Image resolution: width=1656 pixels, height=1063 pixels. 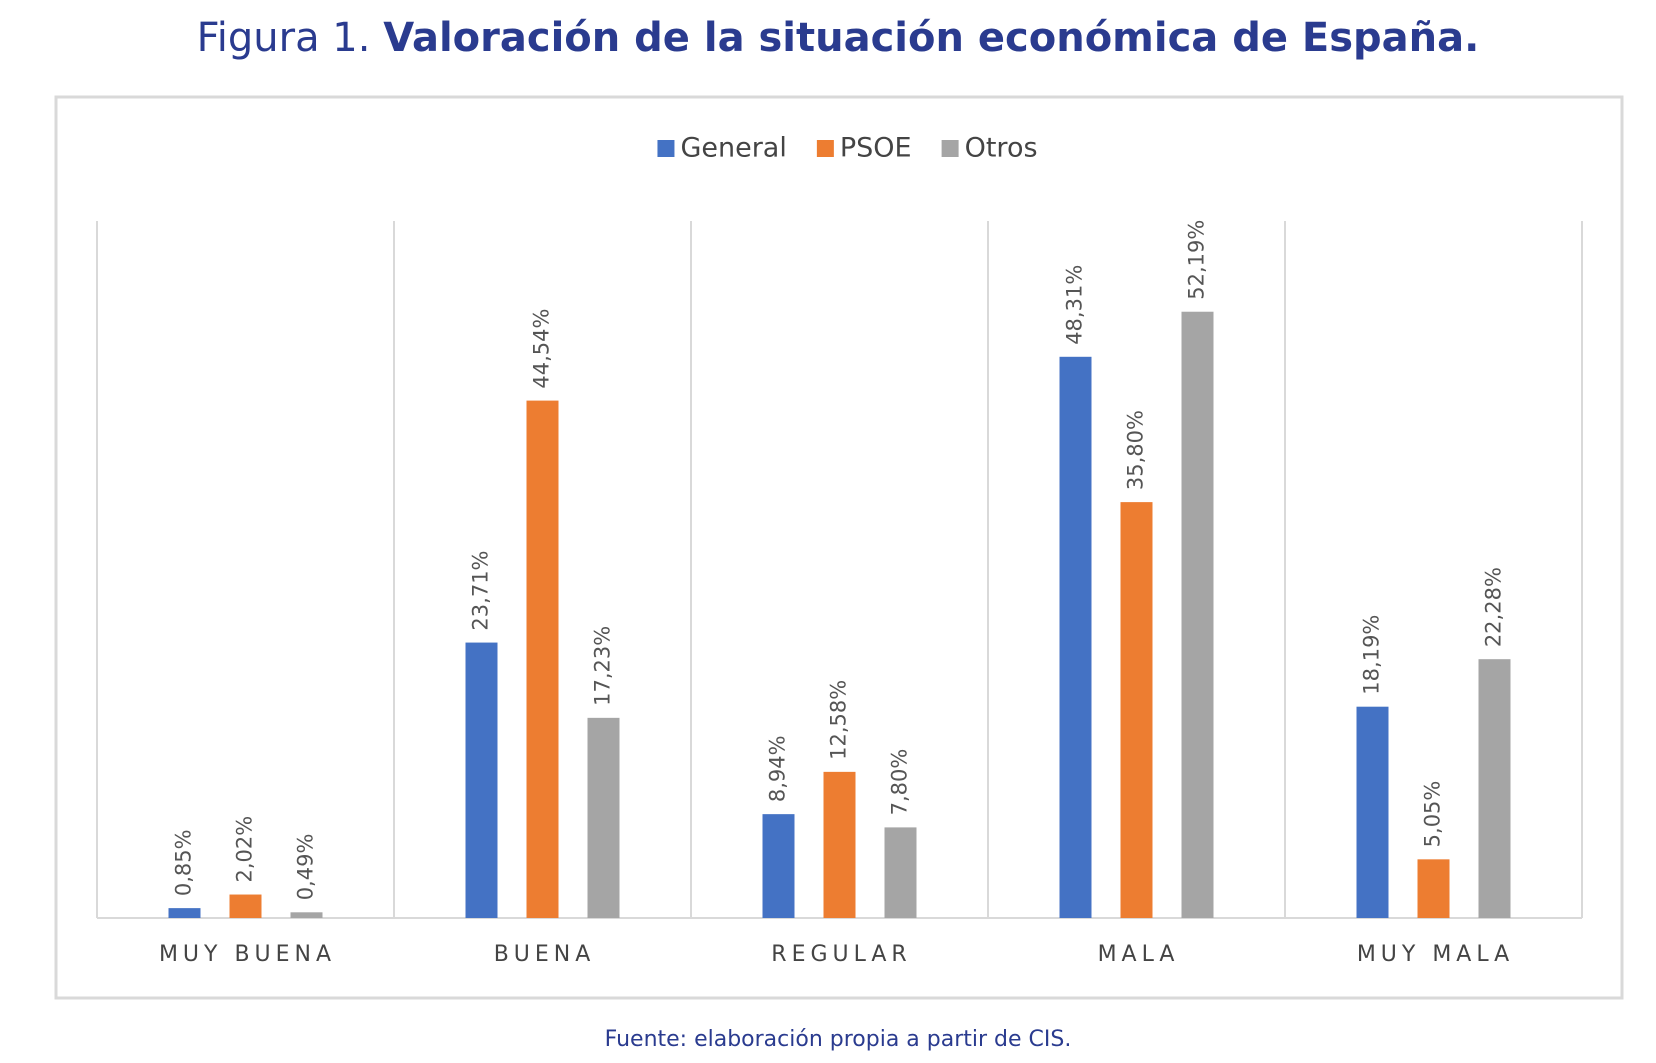 What do you see at coordinates (1075, 305) in the screenshot?
I see `value-label: 48,31%` at bounding box center [1075, 305].